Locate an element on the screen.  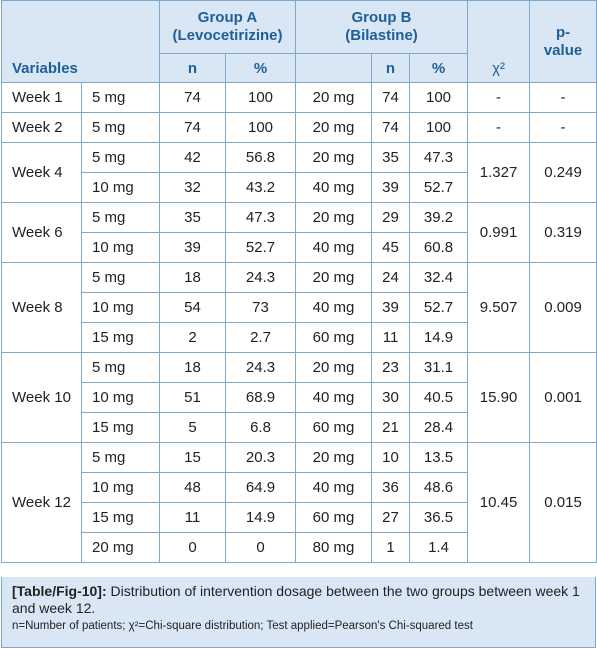
cell-b-pct: 36.5 is located at coordinates (439, 517).